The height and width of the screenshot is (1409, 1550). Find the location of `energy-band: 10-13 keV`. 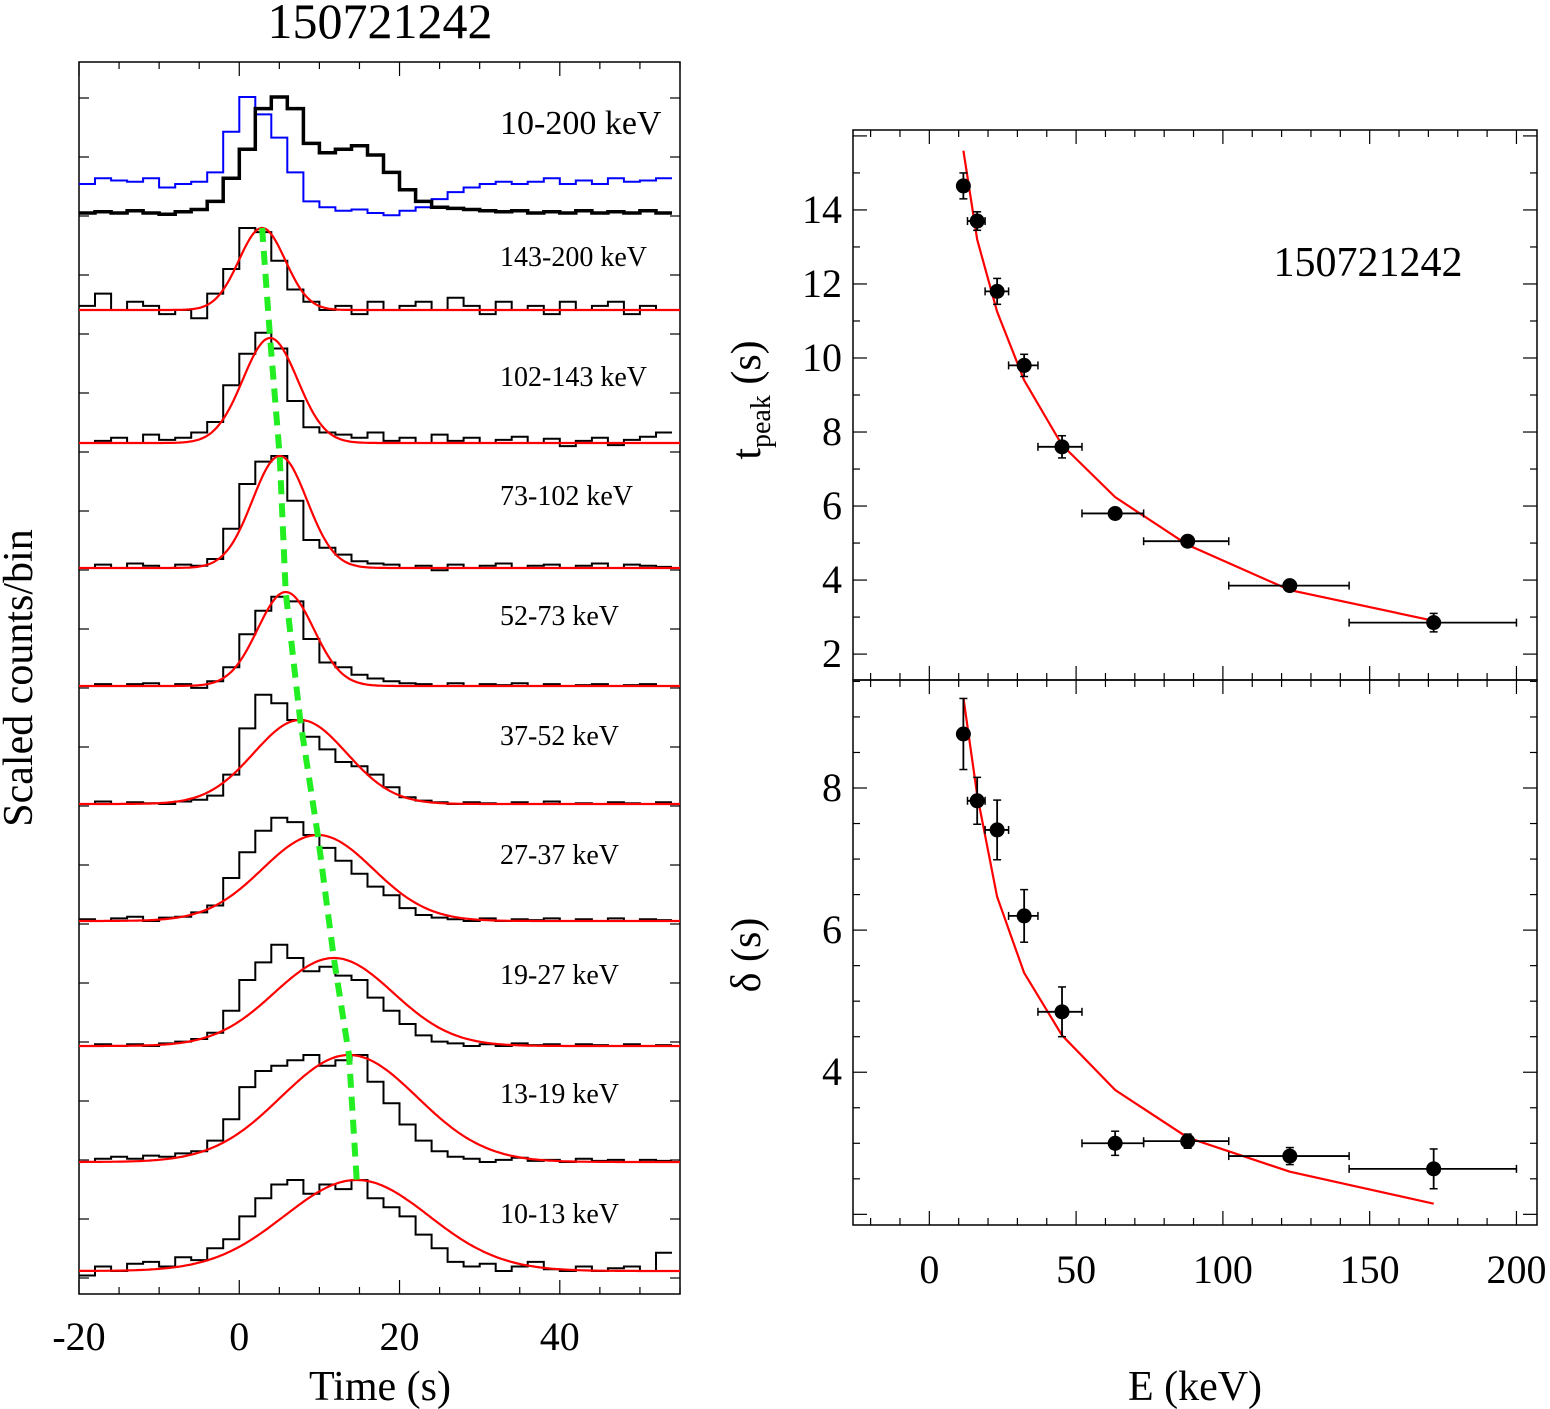

energy-band: 10-13 keV is located at coordinates (379, 1227).